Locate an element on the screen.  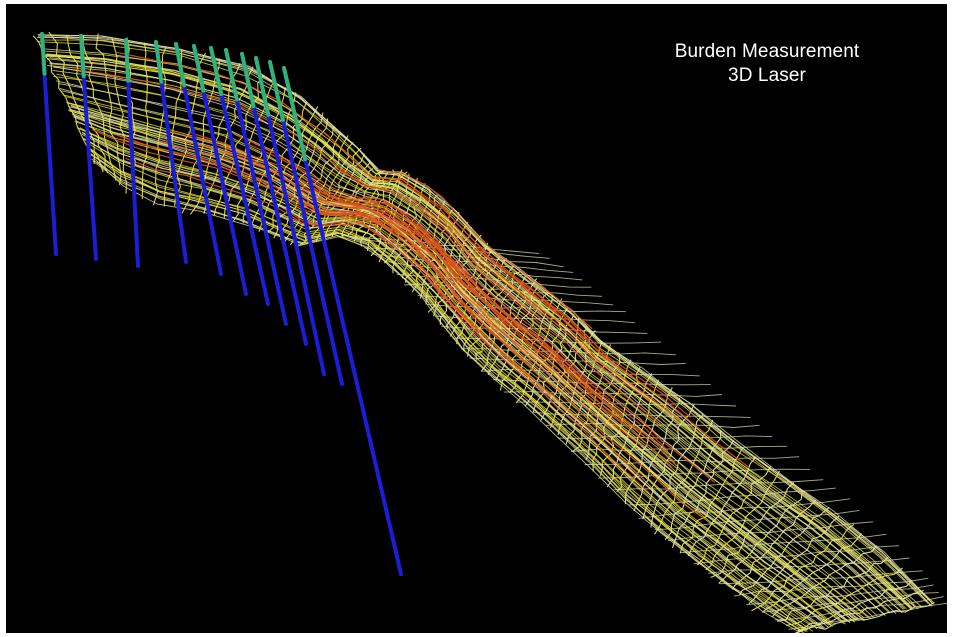
title-line-1: Burden Measurement is located at coordinates (767, 51).